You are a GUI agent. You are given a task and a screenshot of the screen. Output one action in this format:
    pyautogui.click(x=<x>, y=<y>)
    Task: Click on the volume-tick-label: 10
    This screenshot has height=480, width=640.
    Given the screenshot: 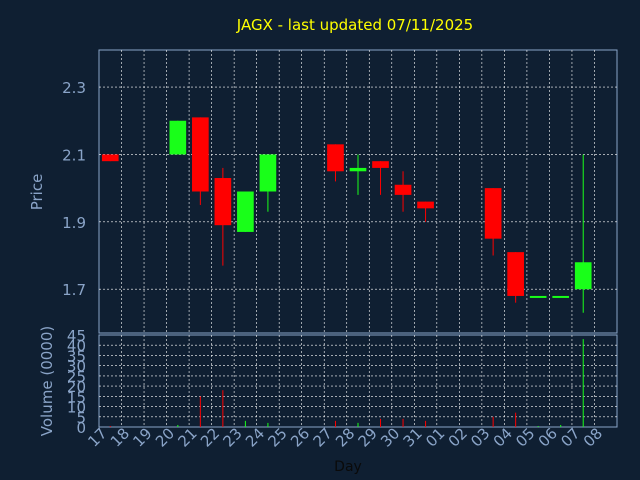 What is the action you would take?
    pyautogui.click(x=76, y=408)
    